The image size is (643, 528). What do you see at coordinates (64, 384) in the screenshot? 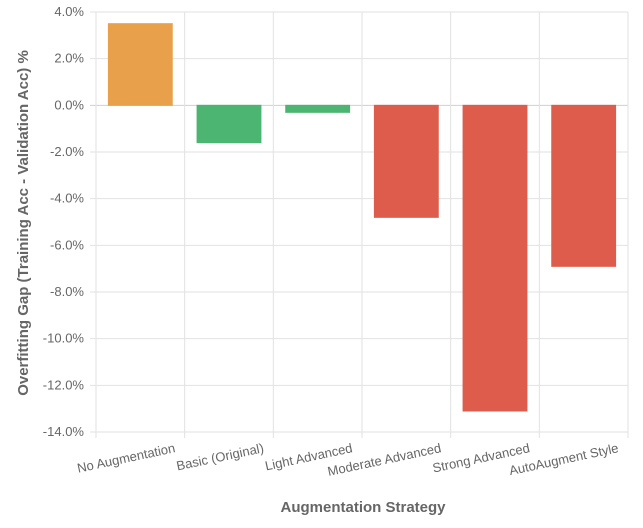
I see `y-tick-label: -12.0%` at bounding box center [64, 384].